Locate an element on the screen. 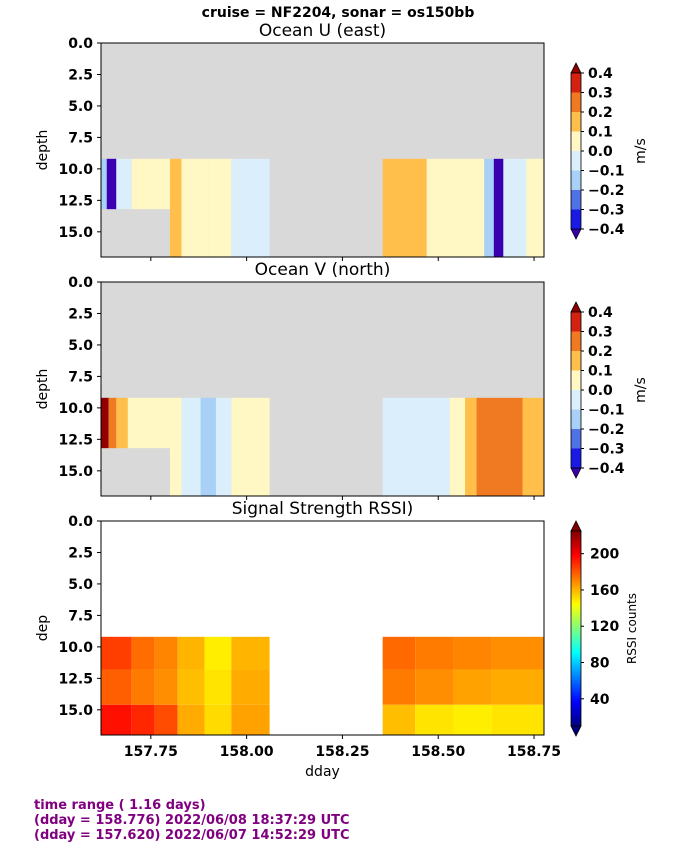  colorbar-extend-min is located at coordinates (576, 234).